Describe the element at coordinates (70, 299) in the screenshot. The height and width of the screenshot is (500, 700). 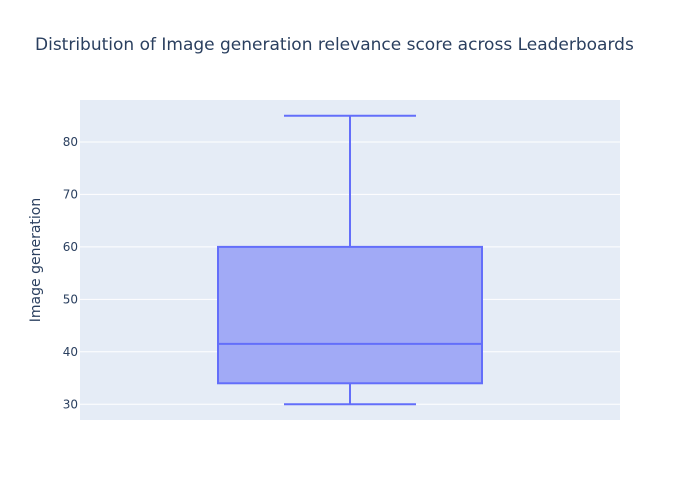
I see `y-tick-label: 50` at that location.